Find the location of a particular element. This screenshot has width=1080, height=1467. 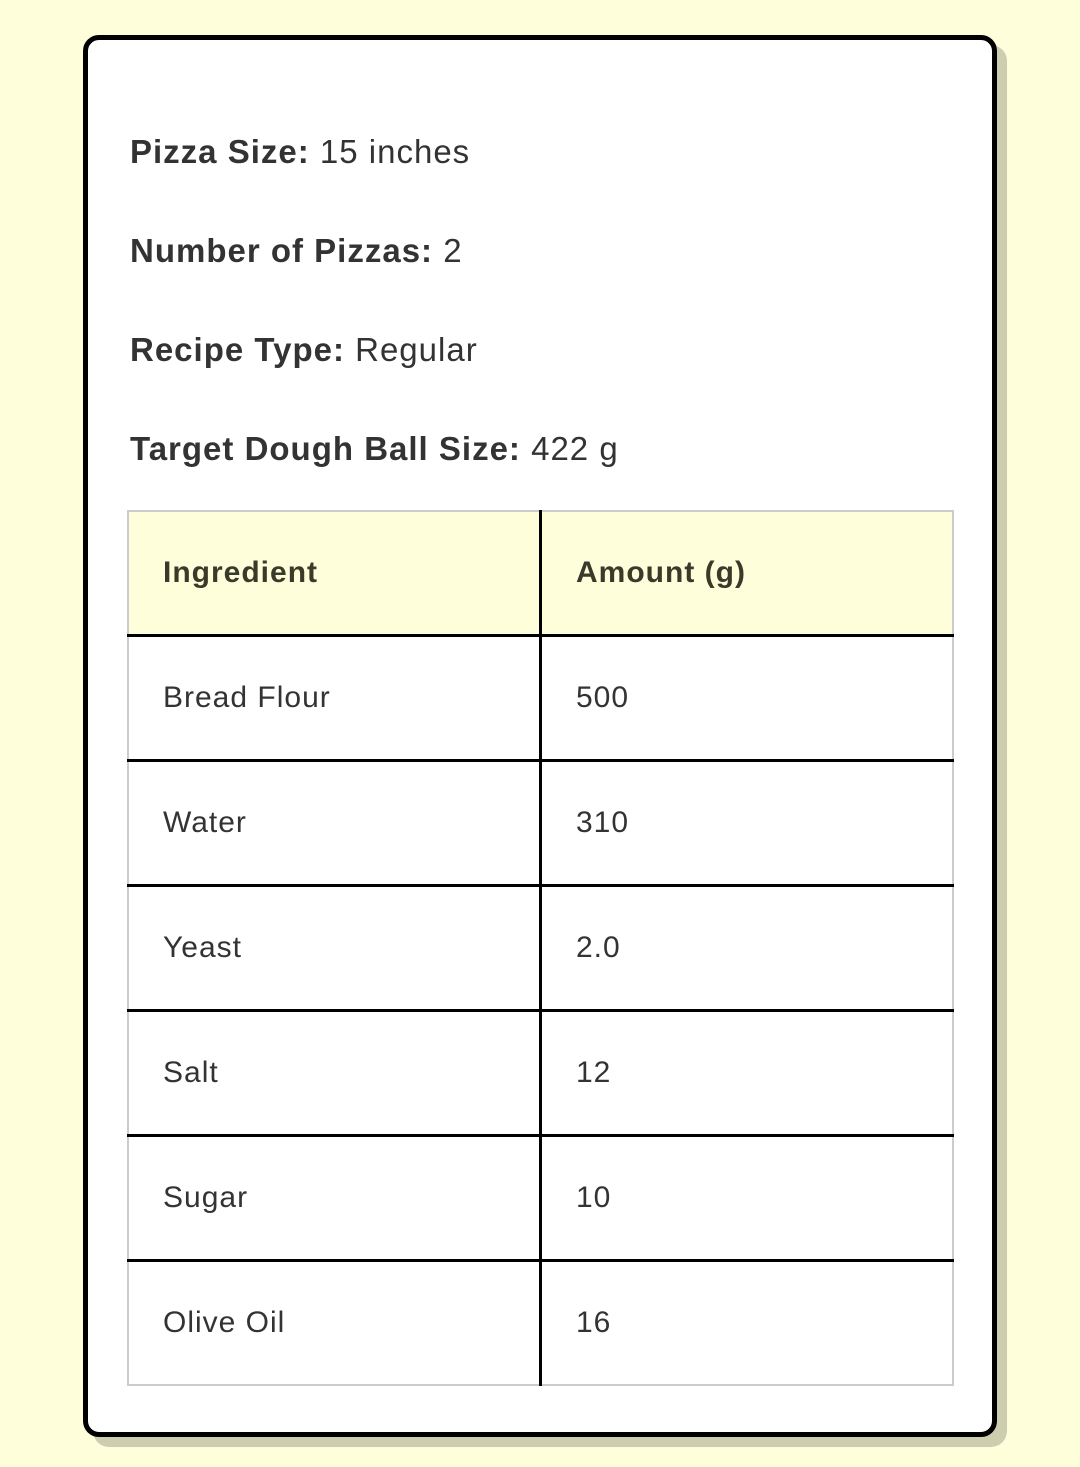

table-row: Water 310 is located at coordinates (540, 823).